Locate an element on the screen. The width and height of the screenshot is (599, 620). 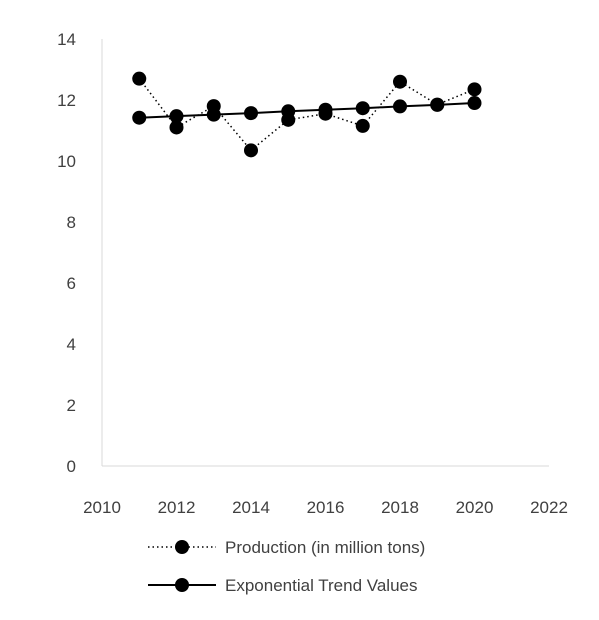
series-1-point-2013 is located at coordinates (213, 114).